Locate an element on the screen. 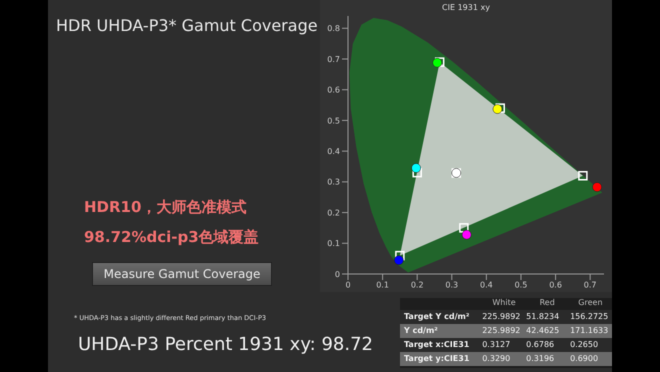 This screenshot has width=660, height=372. text: 0.6786 is located at coordinates (540, 345).